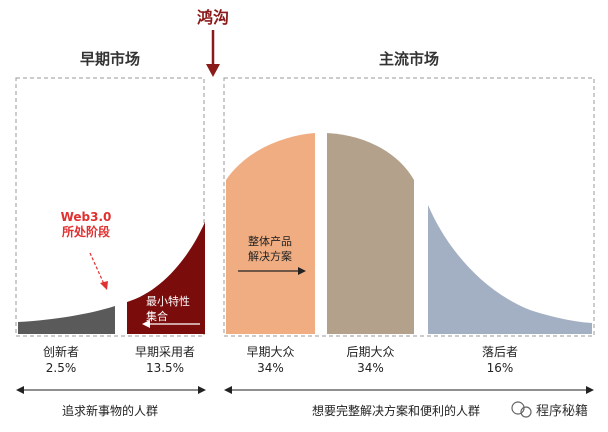  Describe the element at coordinates (165, 360) in the screenshot. I see `segment-label-early-adopters: 早期采用者 13.5%` at that location.